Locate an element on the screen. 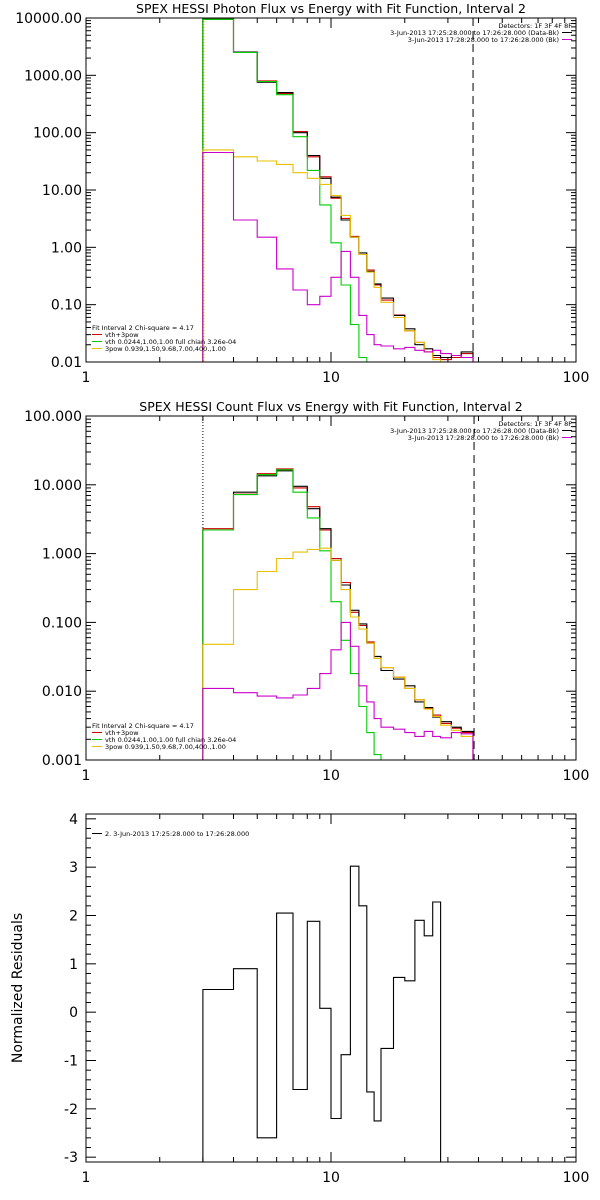 Image resolution: width=600 pixels, height=1200 pixels. y-tick-label: 1000.00 is located at coordinates (53, 76).